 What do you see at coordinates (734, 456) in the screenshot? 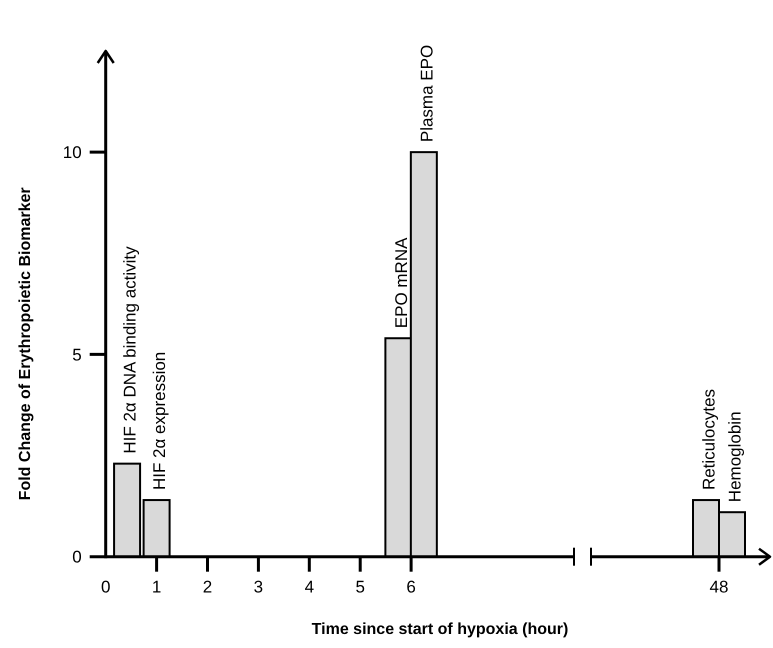
I see `annotation: Hemoglobin` at bounding box center [734, 456].